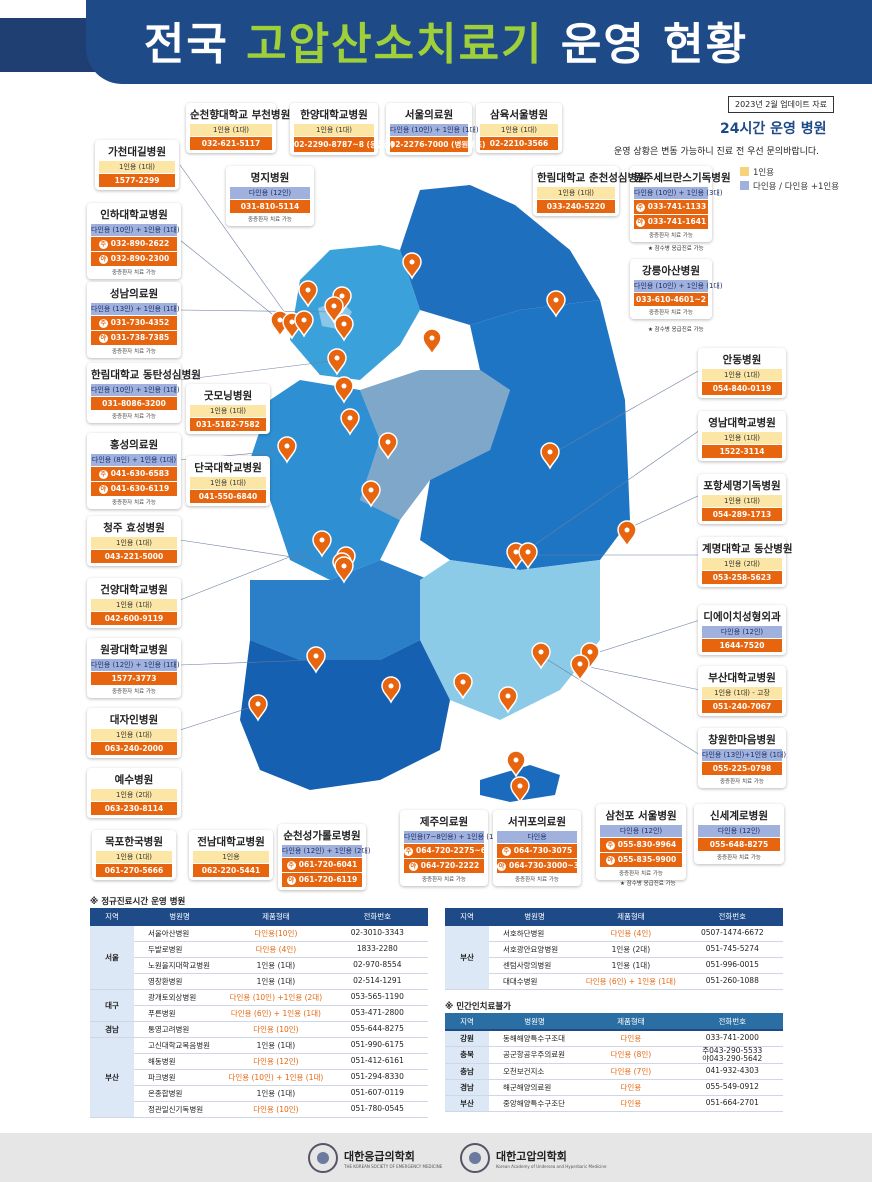 The height and width of the screenshot is (1182, 872). I want to click on phone-number: 02-2276-7000 (병원대표), so click(437, 144).